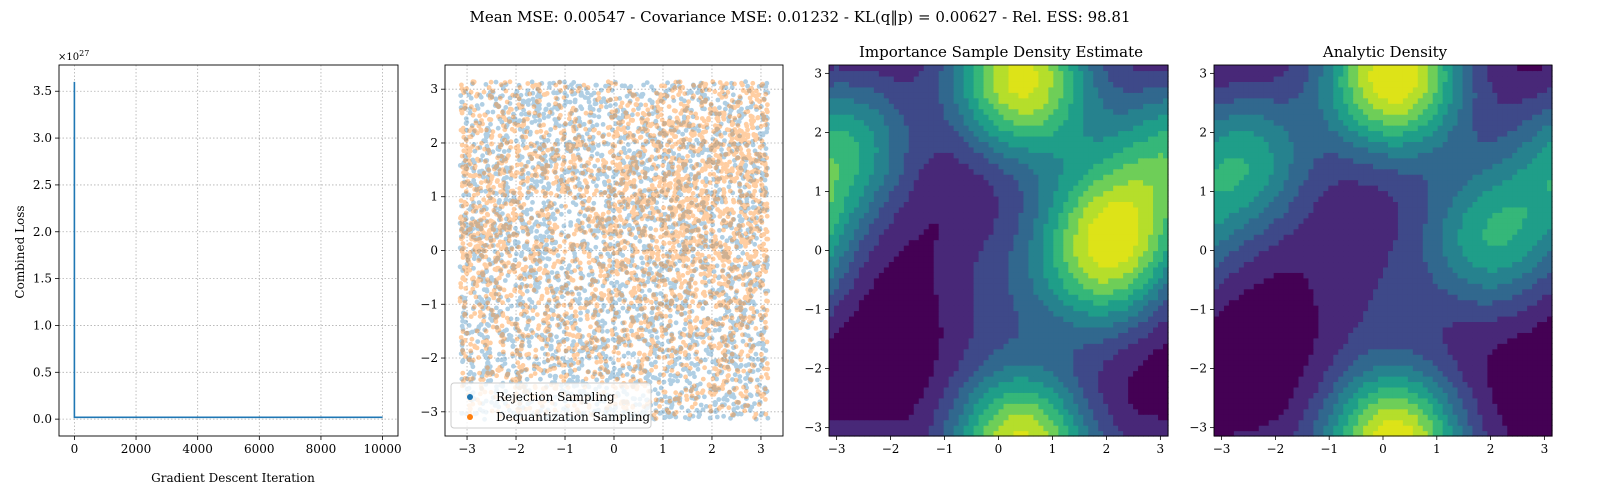 This screenshot has height=500, width=1600. I want to click on loss-xtick-label: 0, so click(75, 449).